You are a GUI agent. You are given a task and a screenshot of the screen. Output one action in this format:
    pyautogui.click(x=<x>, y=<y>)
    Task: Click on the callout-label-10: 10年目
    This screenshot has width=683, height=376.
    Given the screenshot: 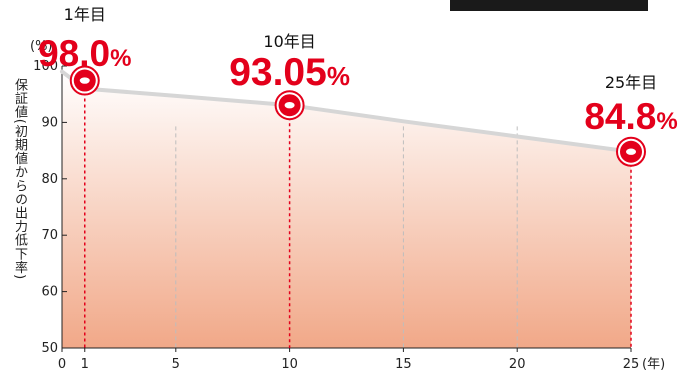 What is the action you would take?
    pyautogui.click(x=289, y=41)
    